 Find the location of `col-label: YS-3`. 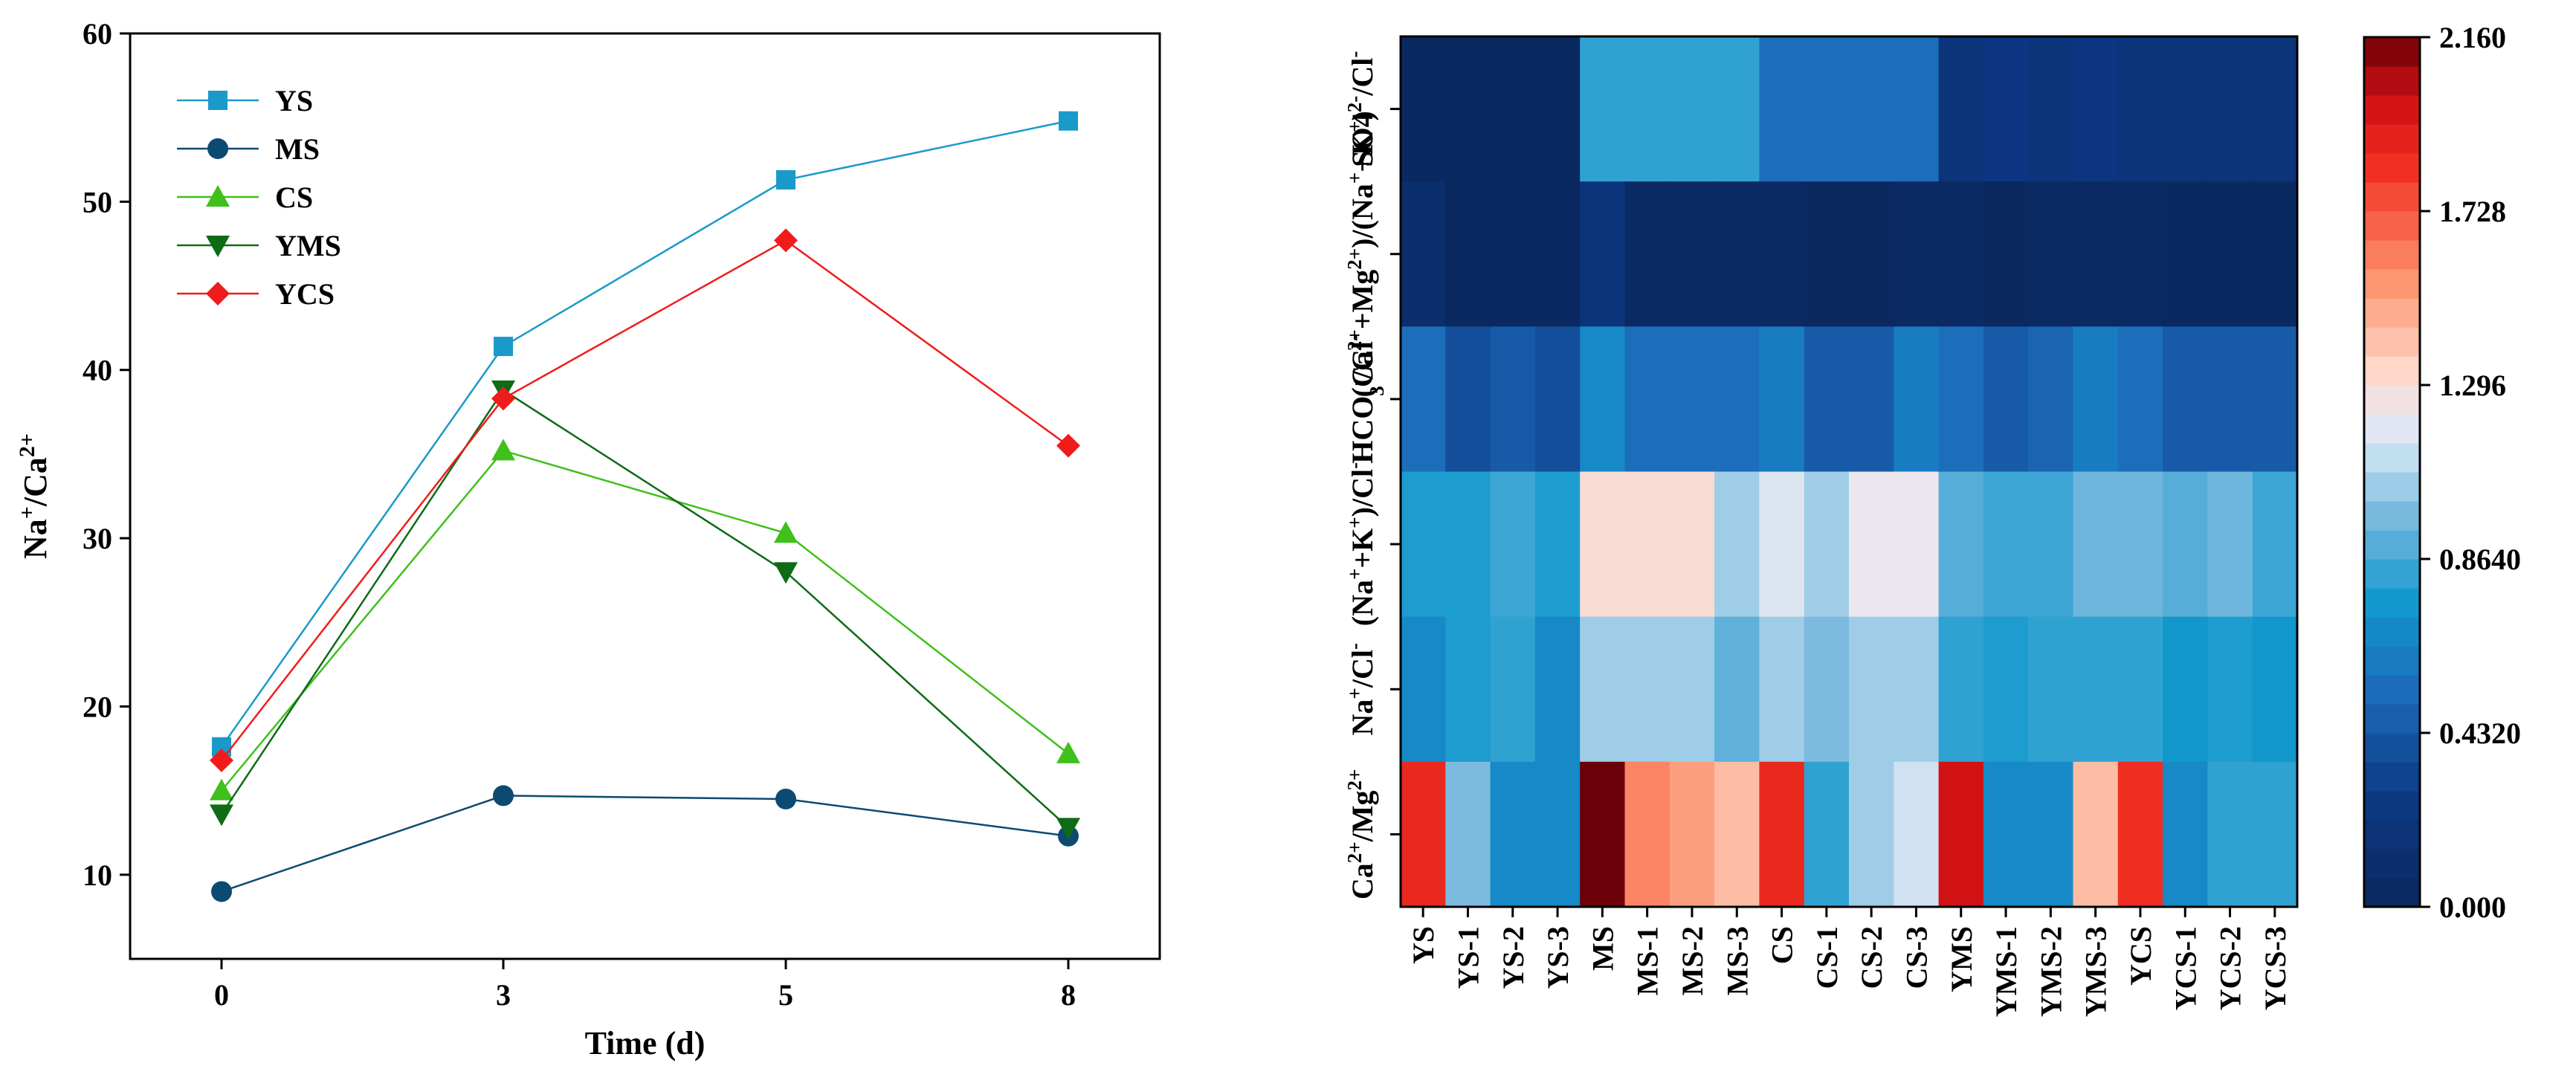

col-label: YS-3 is located at coordinates (1558, 957).